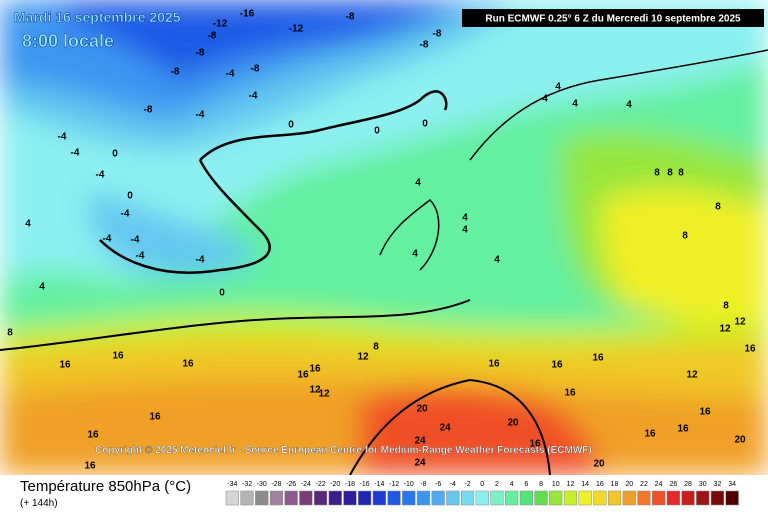  Describe the element at coordinates (600, 484) in the screenshot. I see `scale-label: 16` at that location.